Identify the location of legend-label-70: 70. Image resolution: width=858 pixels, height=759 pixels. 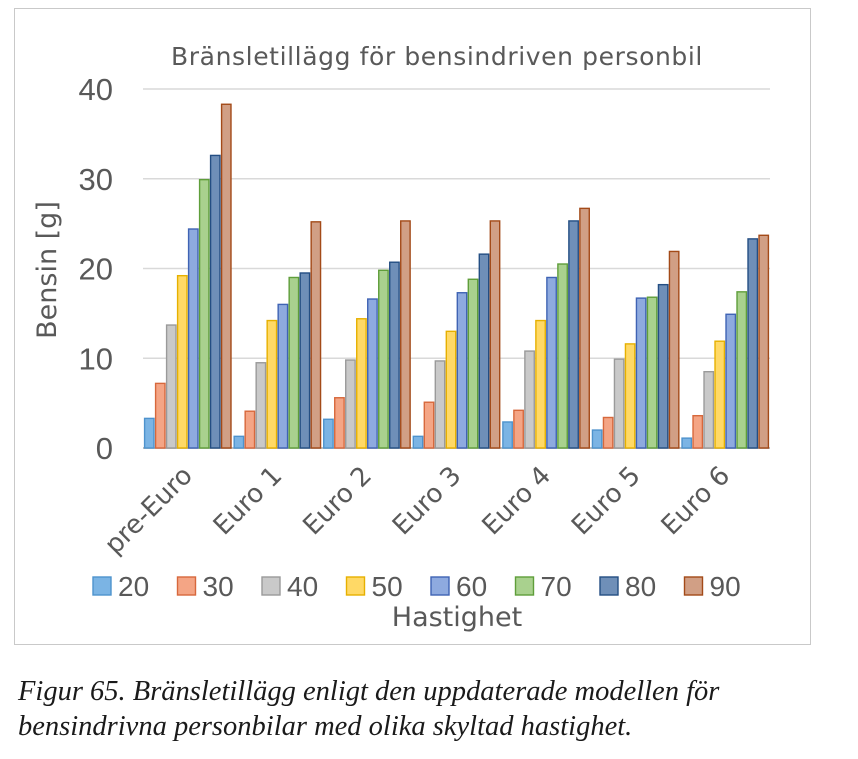
(556, 586).